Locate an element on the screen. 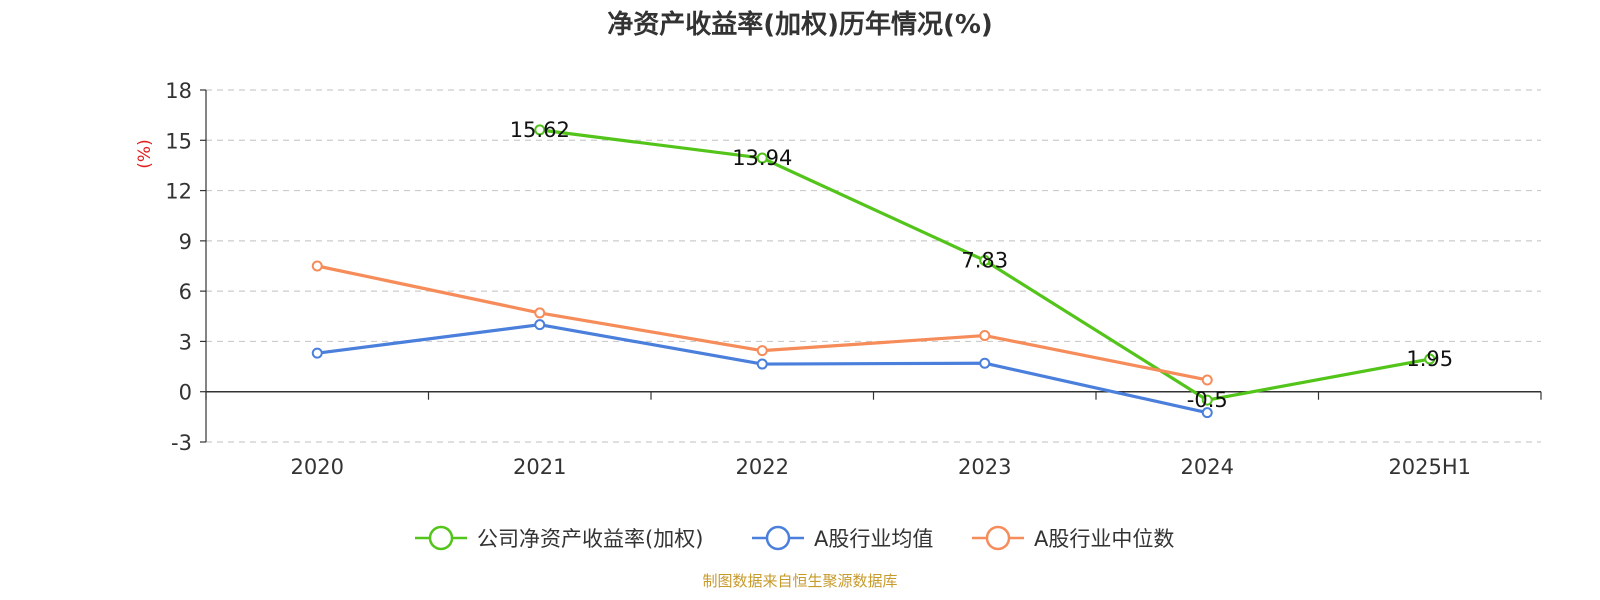  legend-label: 公司净资产收益率(加权) is located at coordinates (590, 539).